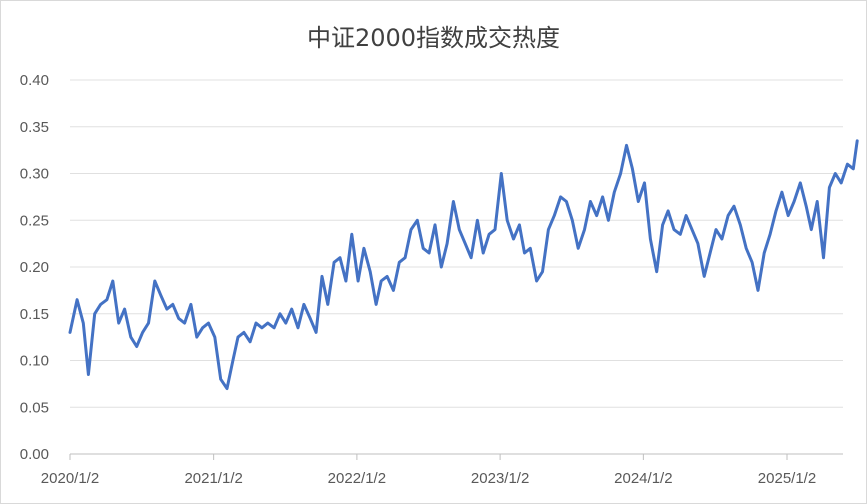 Image resolution: width=867 pixels, height=504 pixels. Describe the element at coordinates (34, 407) in the screenshot. I see `y-tick-label: 0.05` at that location.